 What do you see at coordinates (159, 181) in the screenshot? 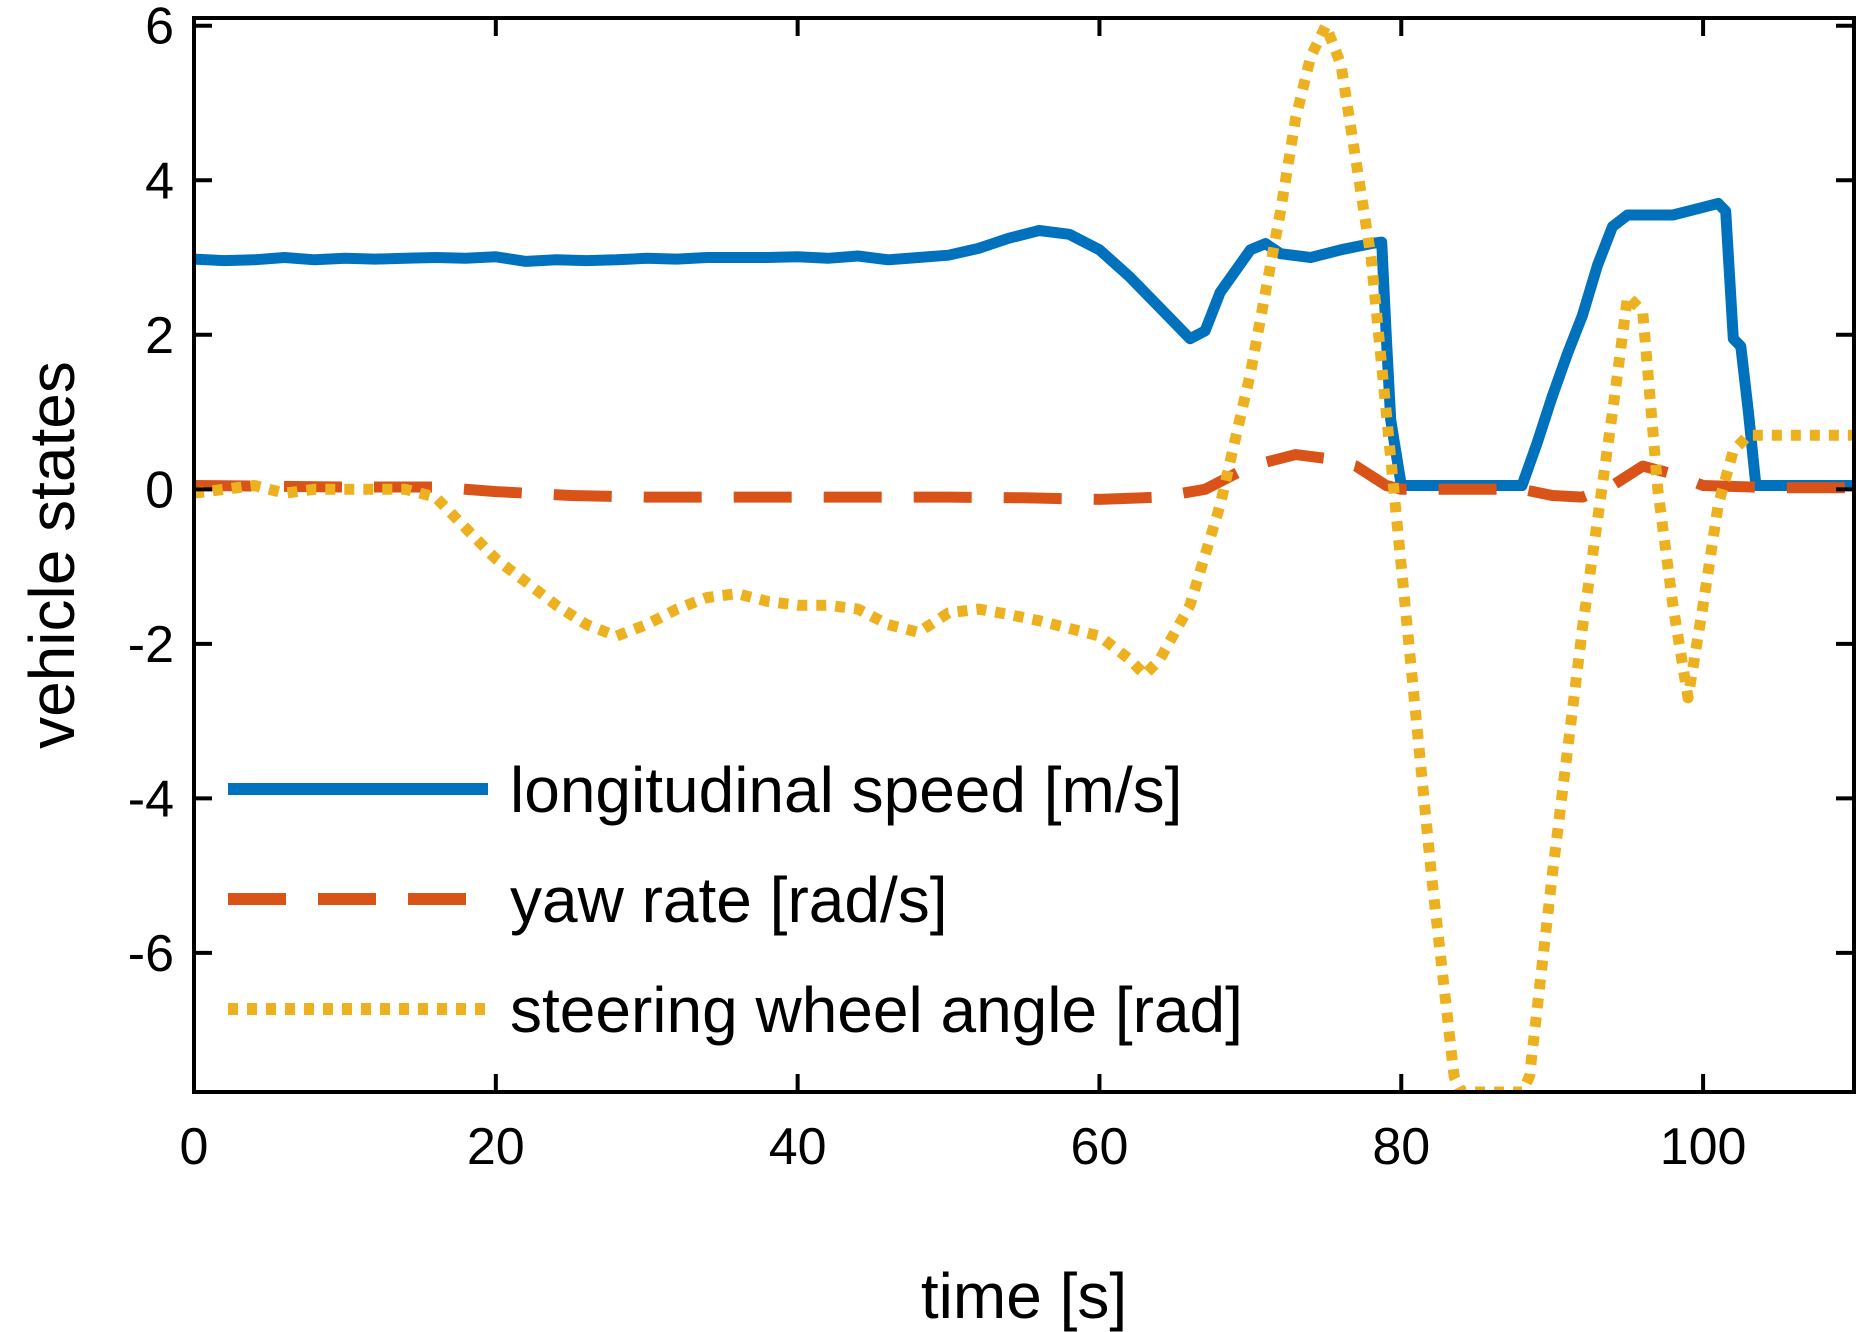
I see `y-tick-label: 4` at bounding box center [159, 181].